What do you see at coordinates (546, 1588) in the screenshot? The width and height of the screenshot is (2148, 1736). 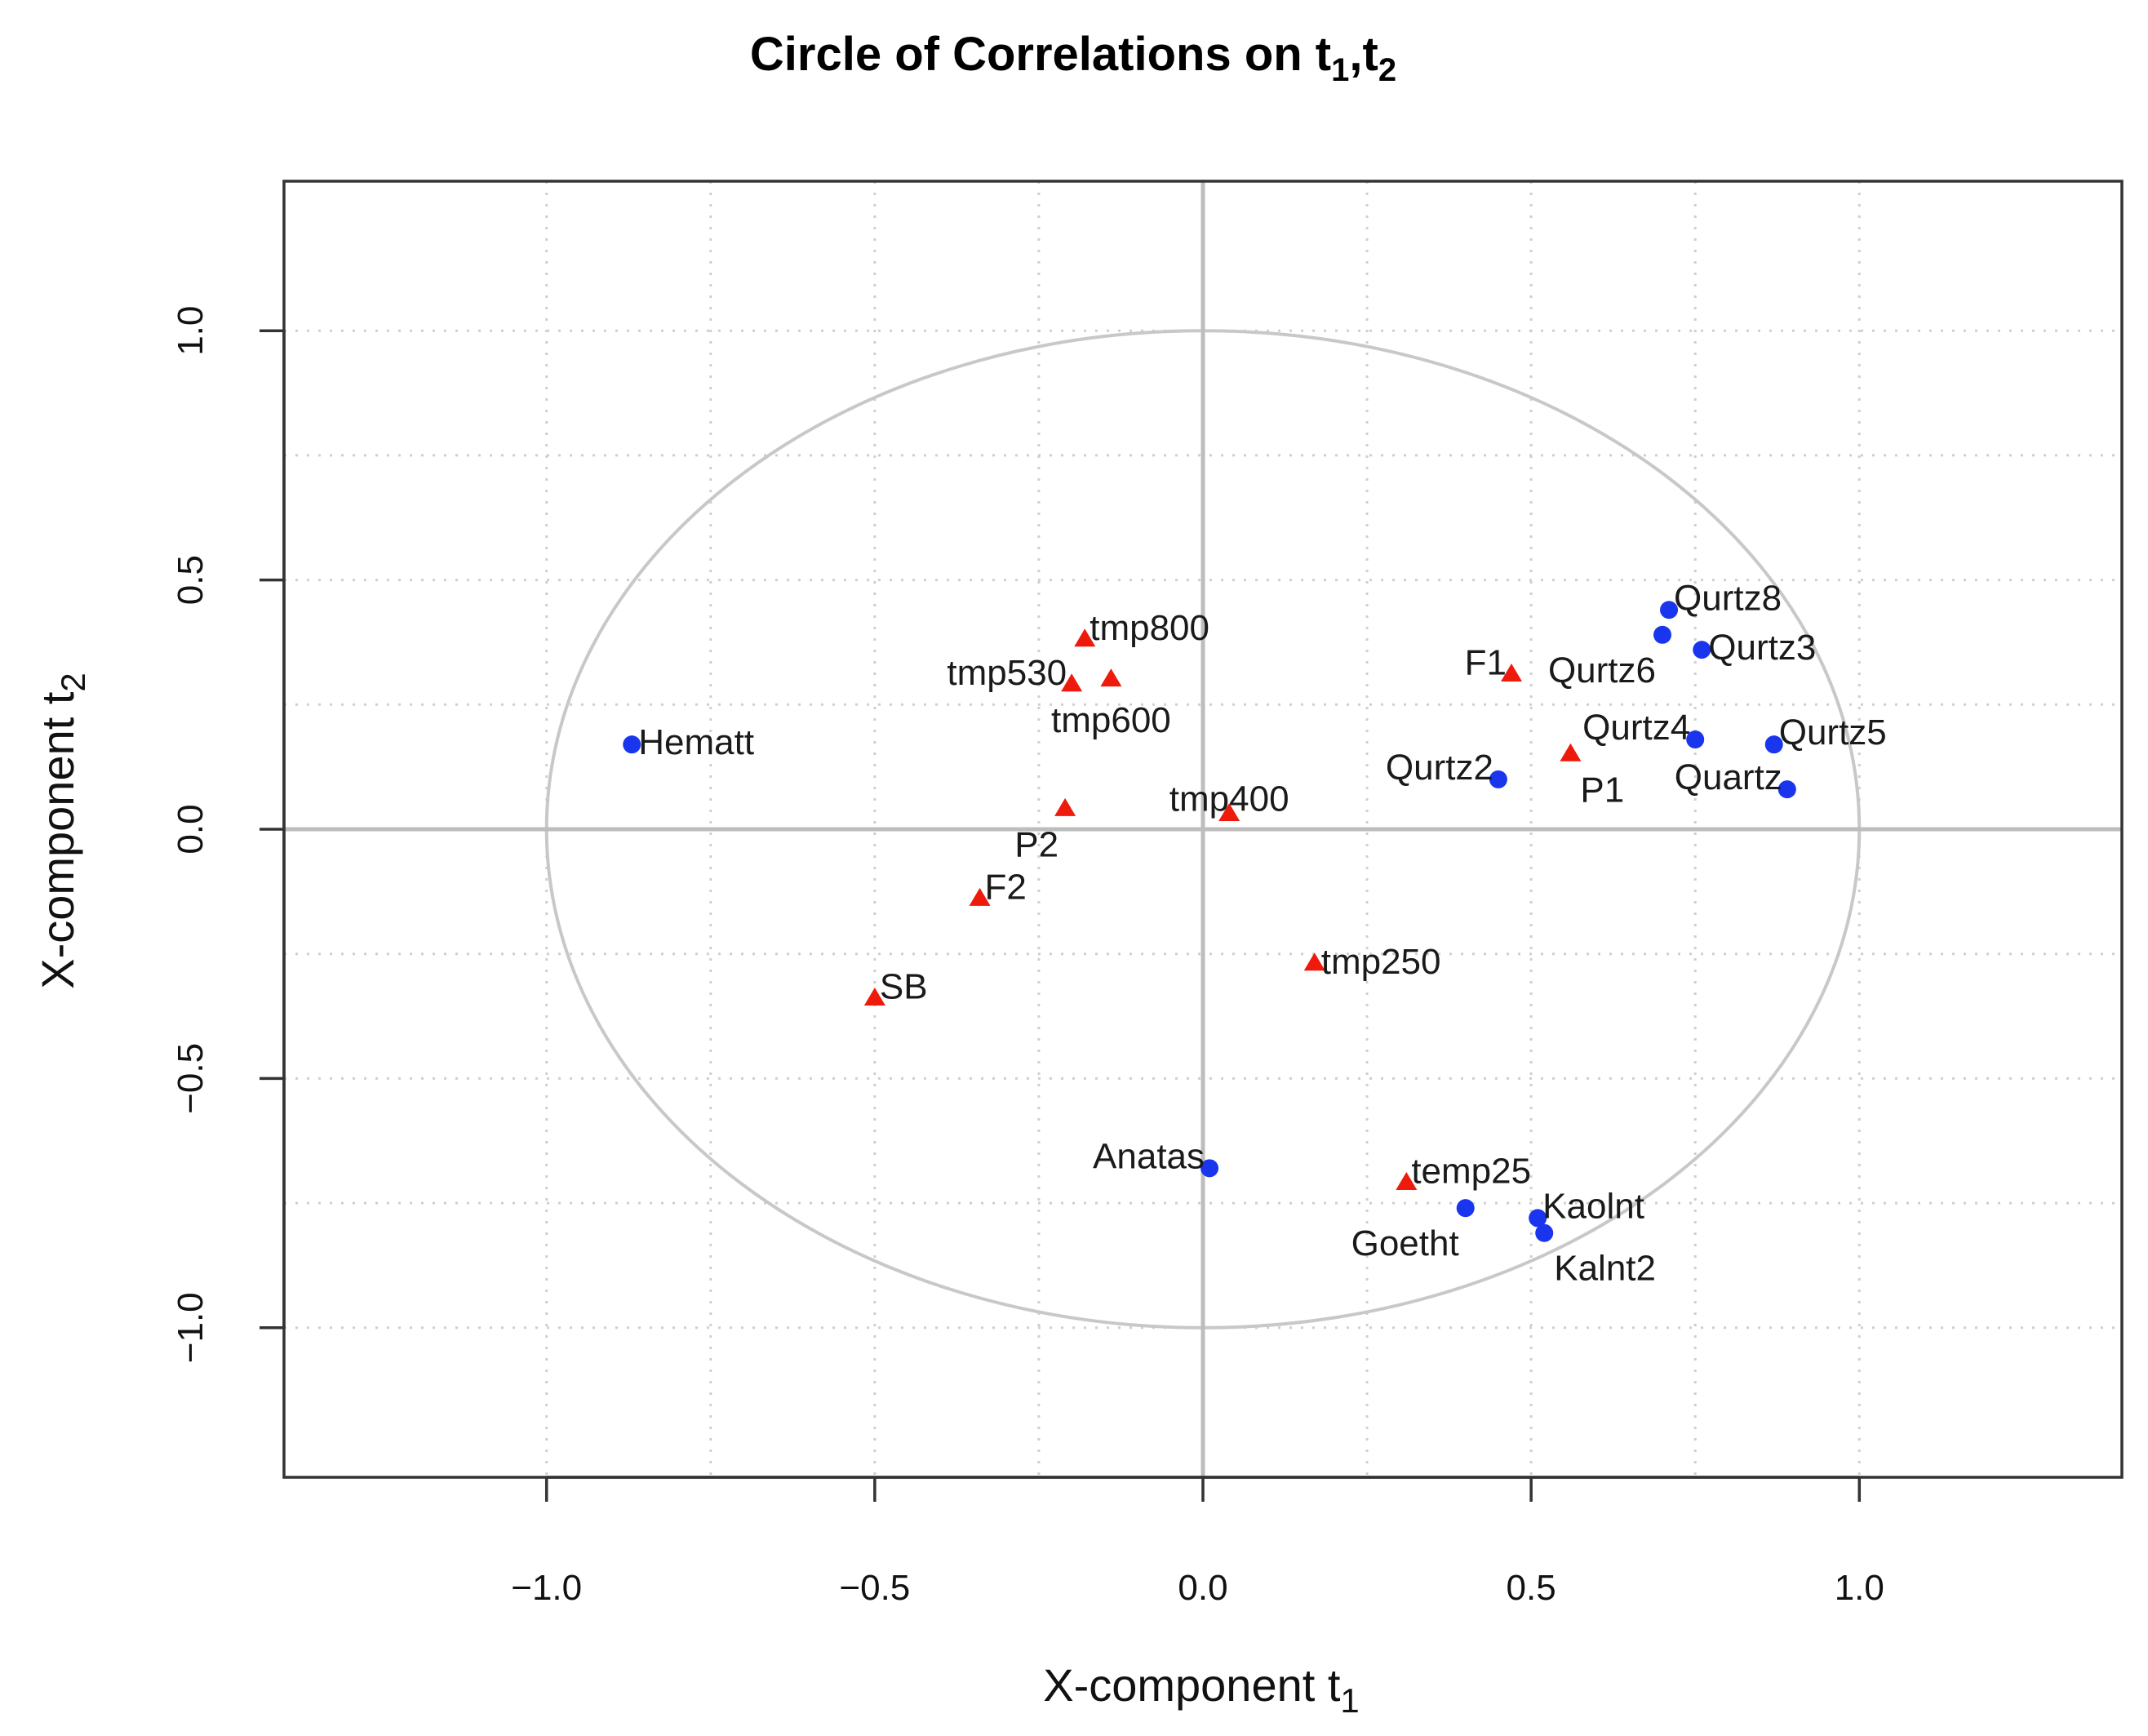 I see `x-tick-label-0: −1.0` at bounding box center [546, 1588].